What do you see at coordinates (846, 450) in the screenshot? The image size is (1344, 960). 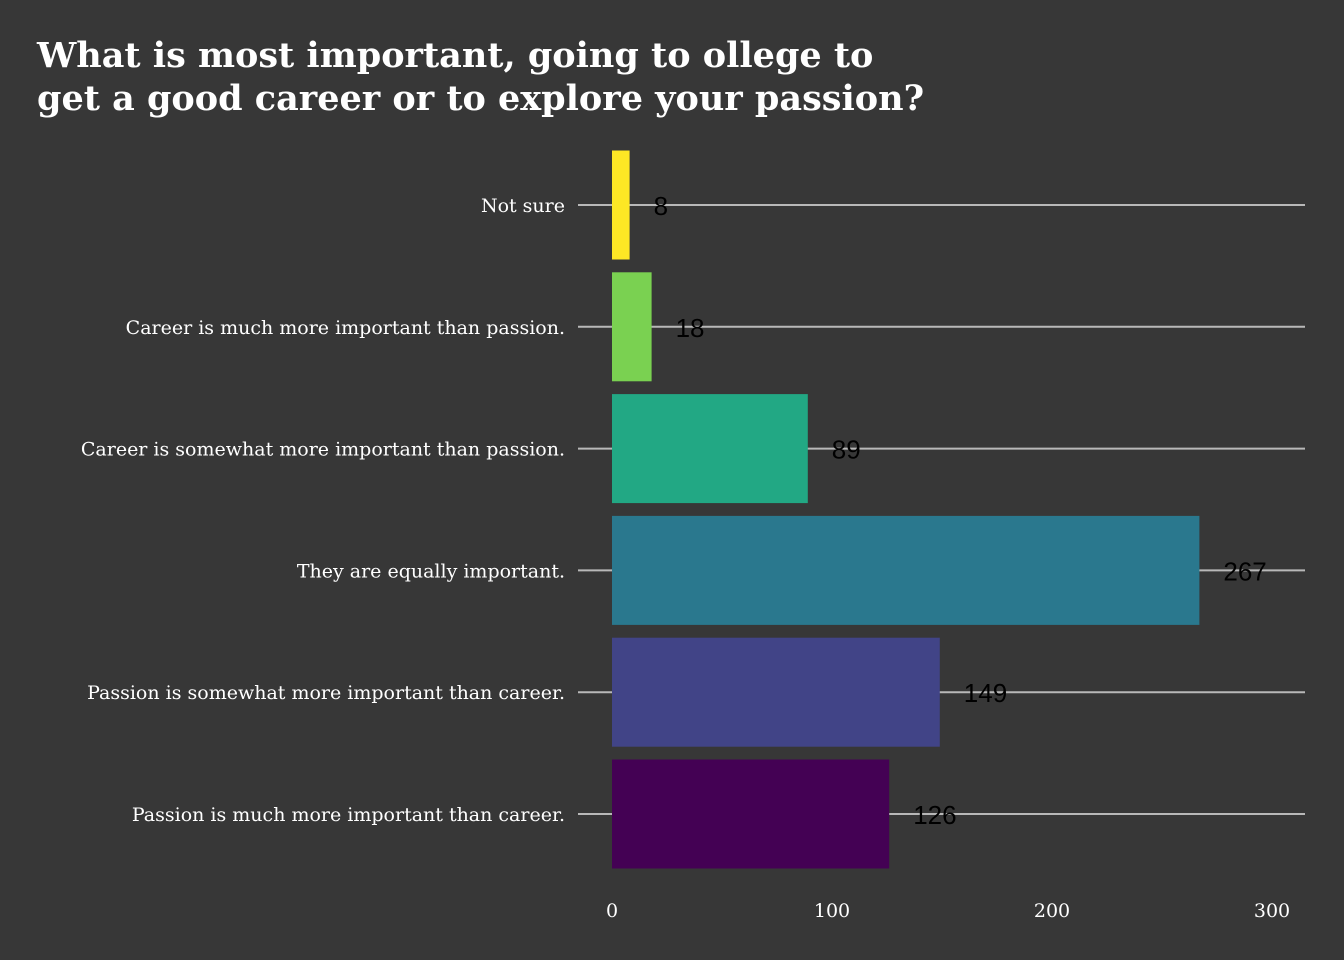 I see `data-label: 89` at bounding box center [846, 450].